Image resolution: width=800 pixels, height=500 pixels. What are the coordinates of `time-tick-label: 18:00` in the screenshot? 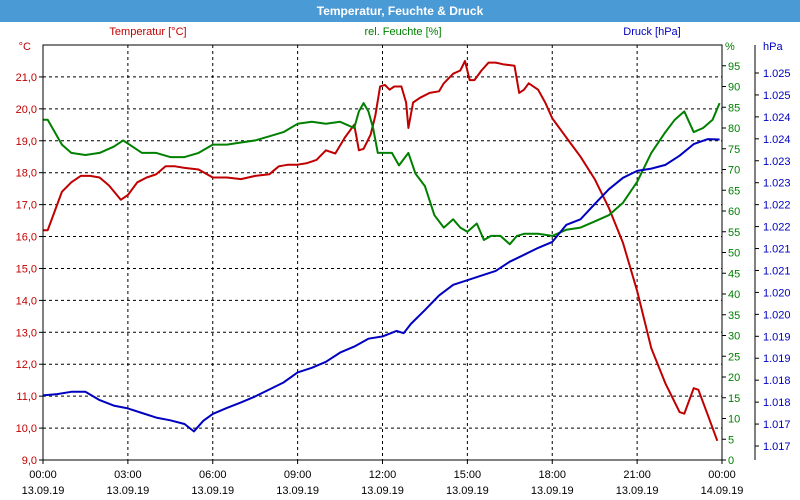 It's located at (552, 475).